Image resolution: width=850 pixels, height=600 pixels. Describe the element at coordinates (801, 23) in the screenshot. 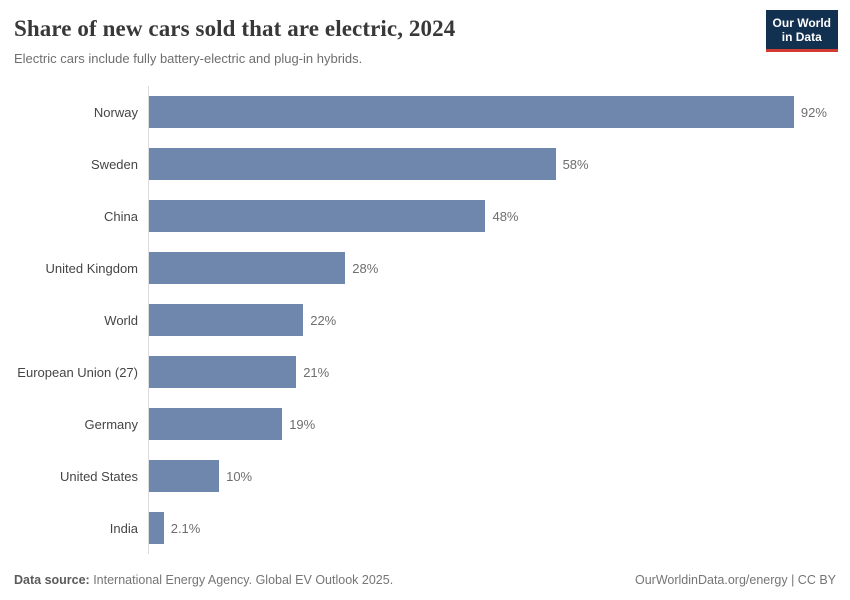

I see `owid-logo-line1: Our World` at that location.